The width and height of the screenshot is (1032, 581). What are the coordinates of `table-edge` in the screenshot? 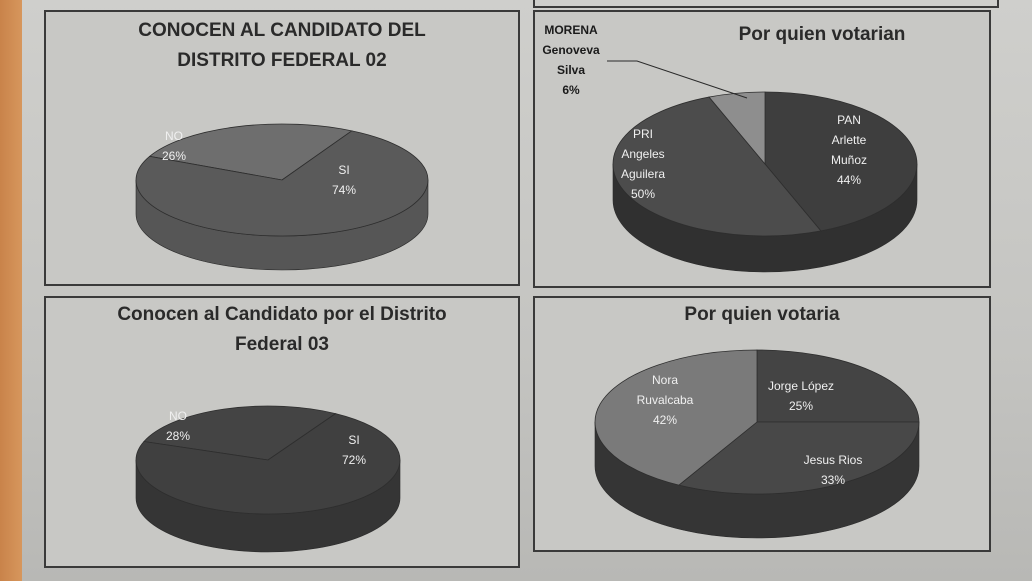 It's located at (13, 290).